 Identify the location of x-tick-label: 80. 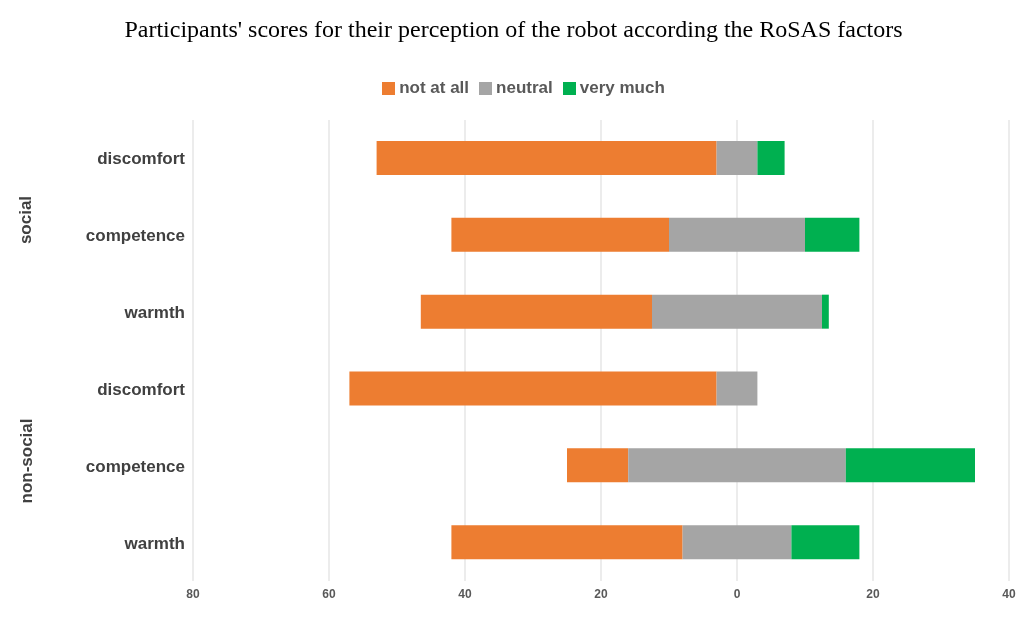
(193, 593).